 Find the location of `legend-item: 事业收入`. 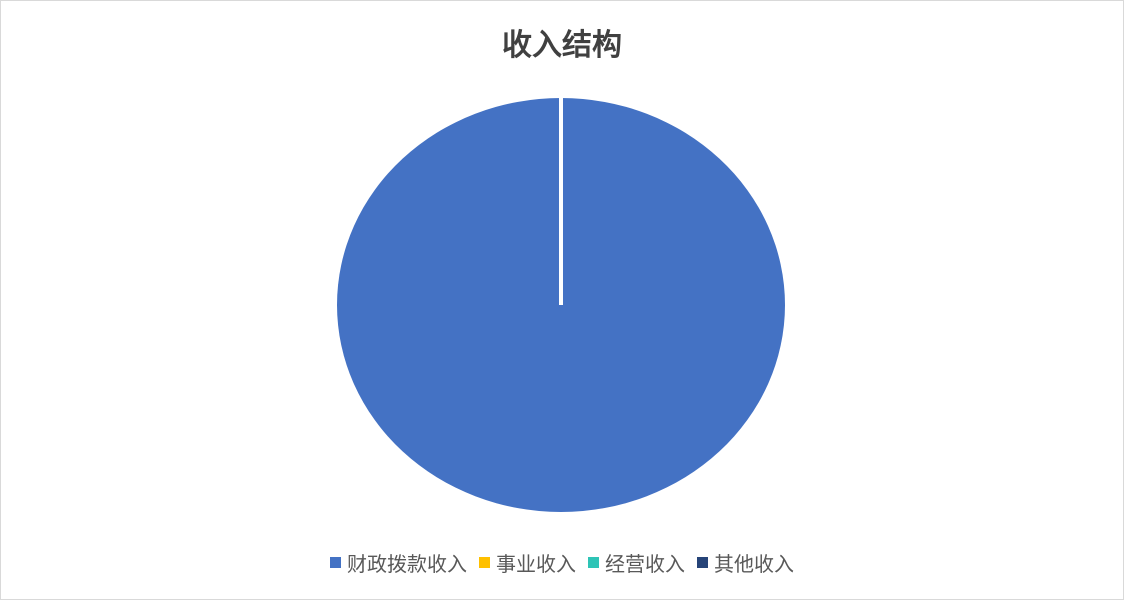

legend-item: 事业收入 is located at coordinates (527, 562).